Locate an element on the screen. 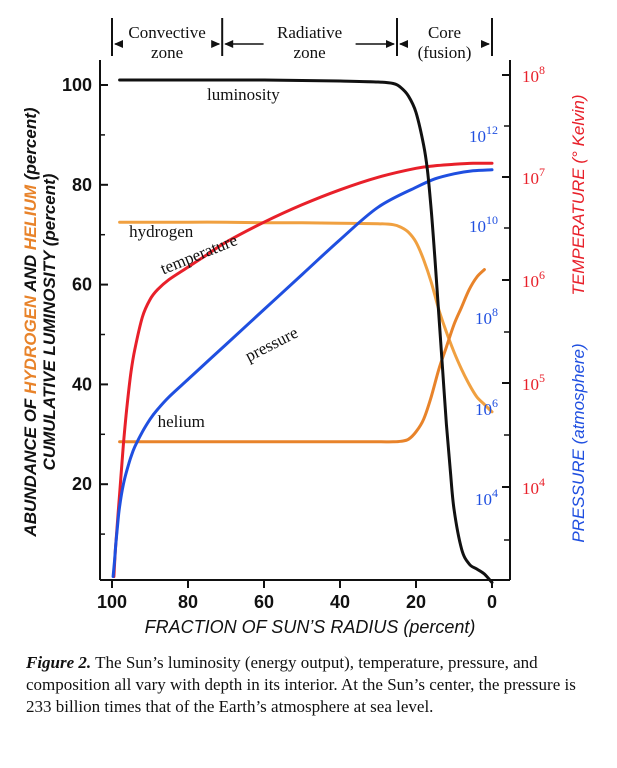 The width and height of the screenshot is (617, 768). x-tick-label-60: 60 is located at coordinates (264, 602).